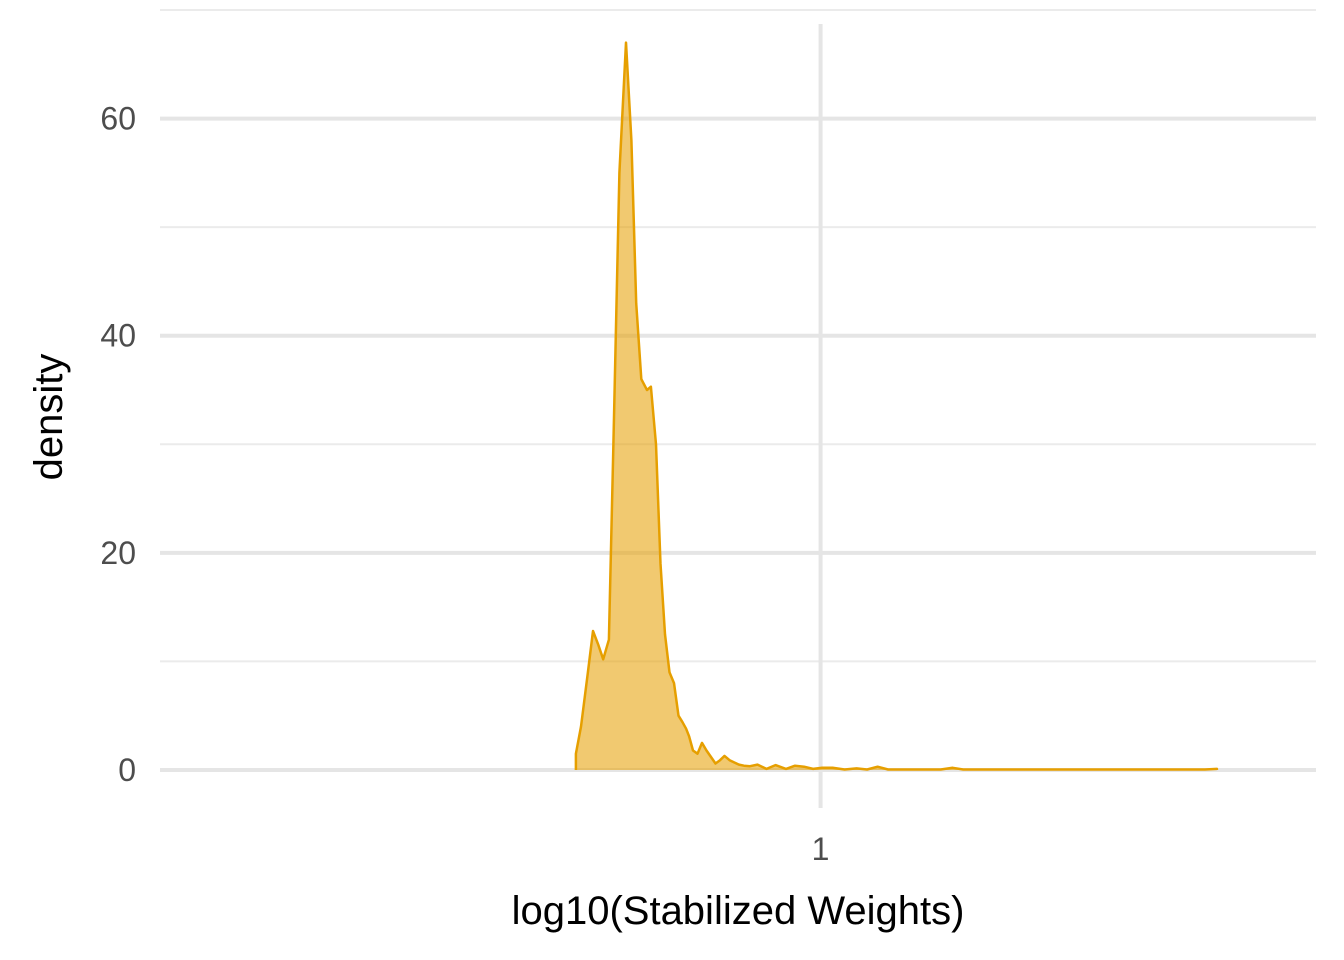  What do you see at coordinates (49, 417) in the screenshot?
I see `y-axis-title: density` at bounding box center [49, 417].